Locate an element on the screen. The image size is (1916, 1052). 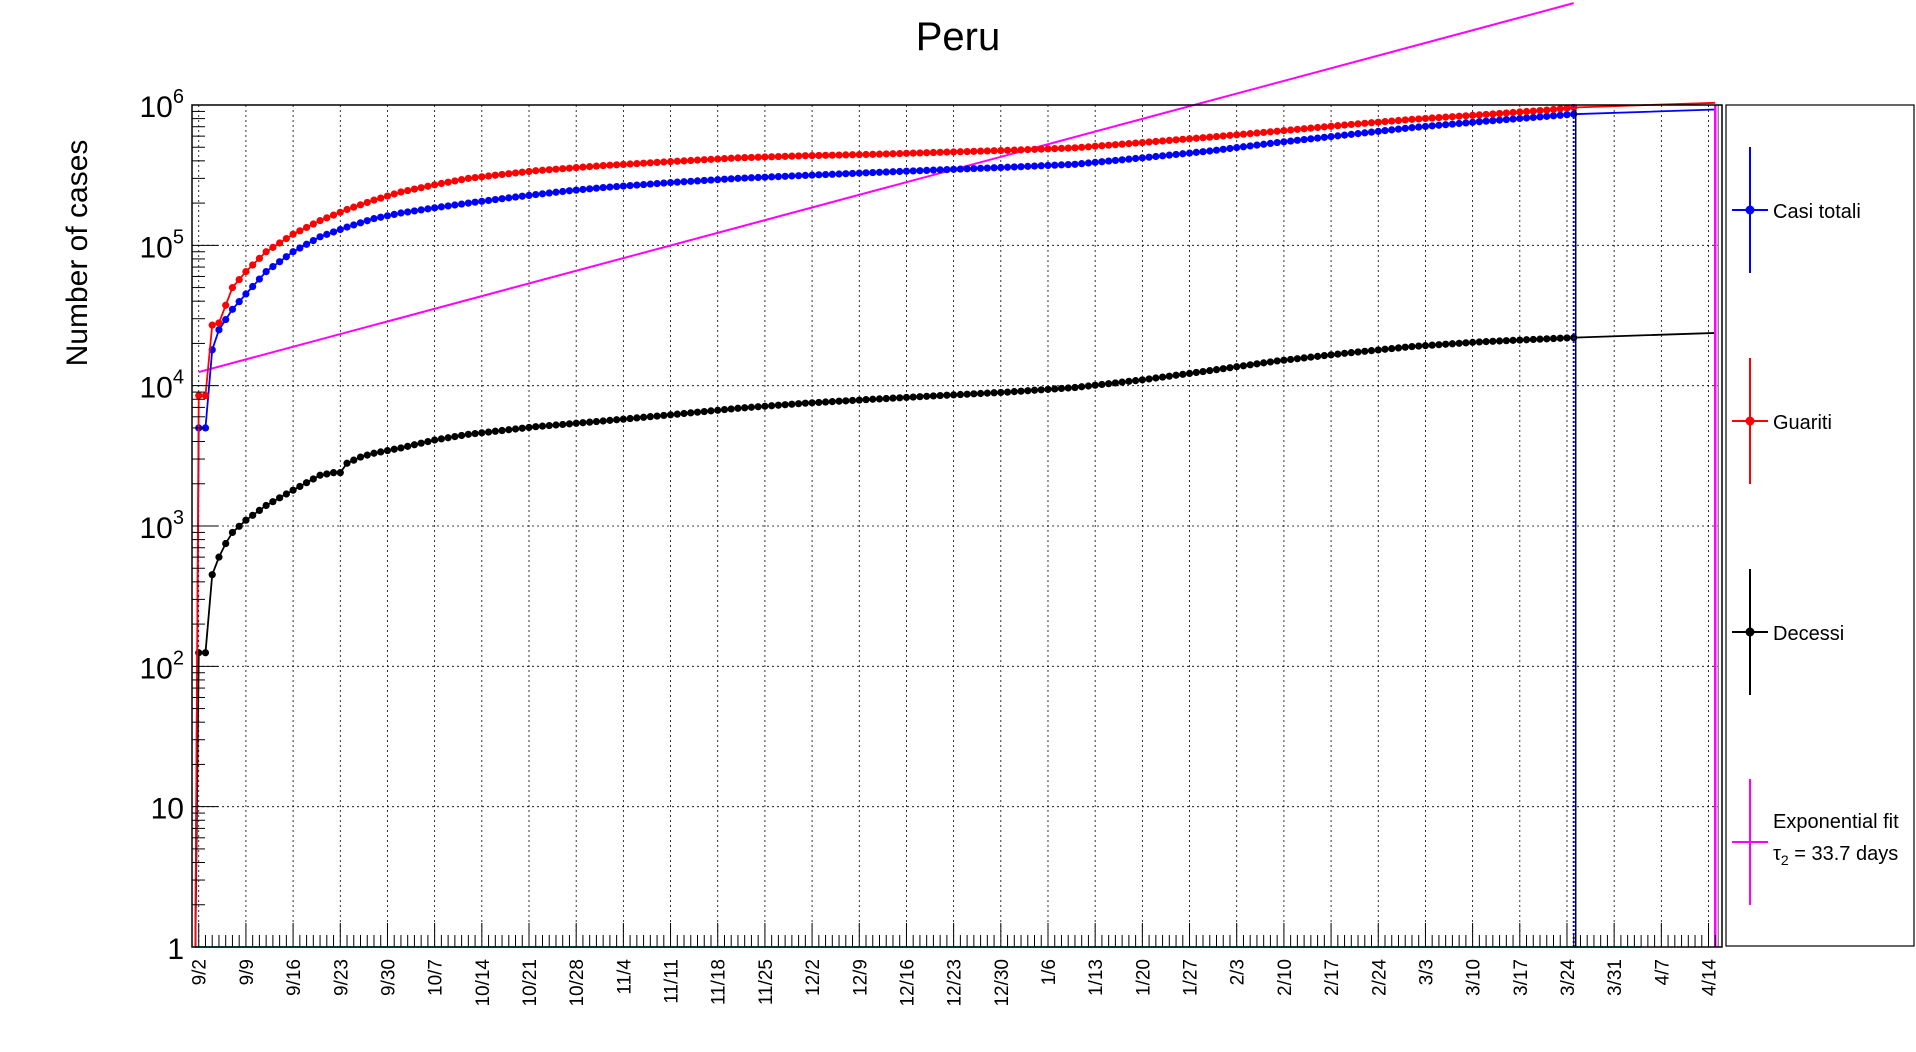
legend-marker is located at coordinates (1750, 421).